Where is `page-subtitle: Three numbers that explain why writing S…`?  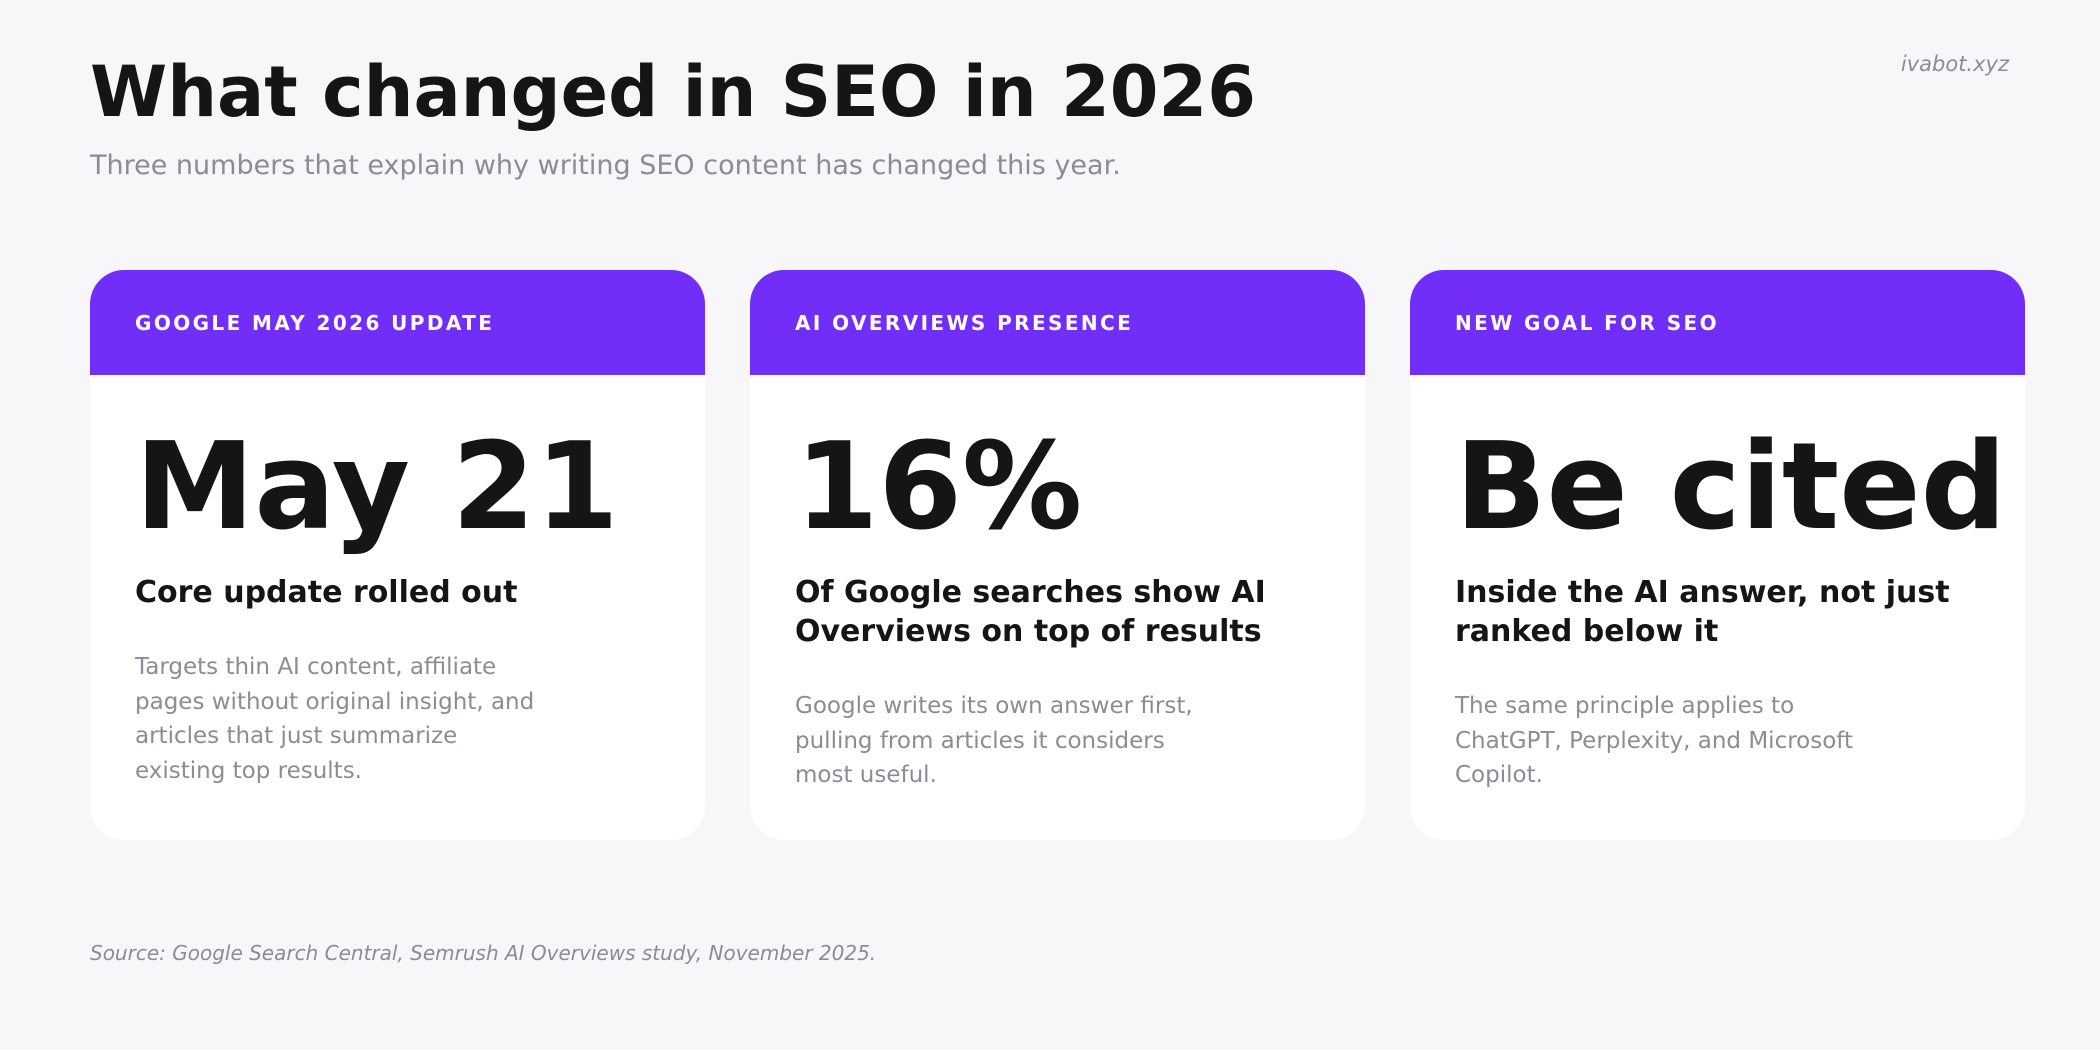
page-subtitle: Three numbers that explain why writing S… is located at coordinates (605, 165).